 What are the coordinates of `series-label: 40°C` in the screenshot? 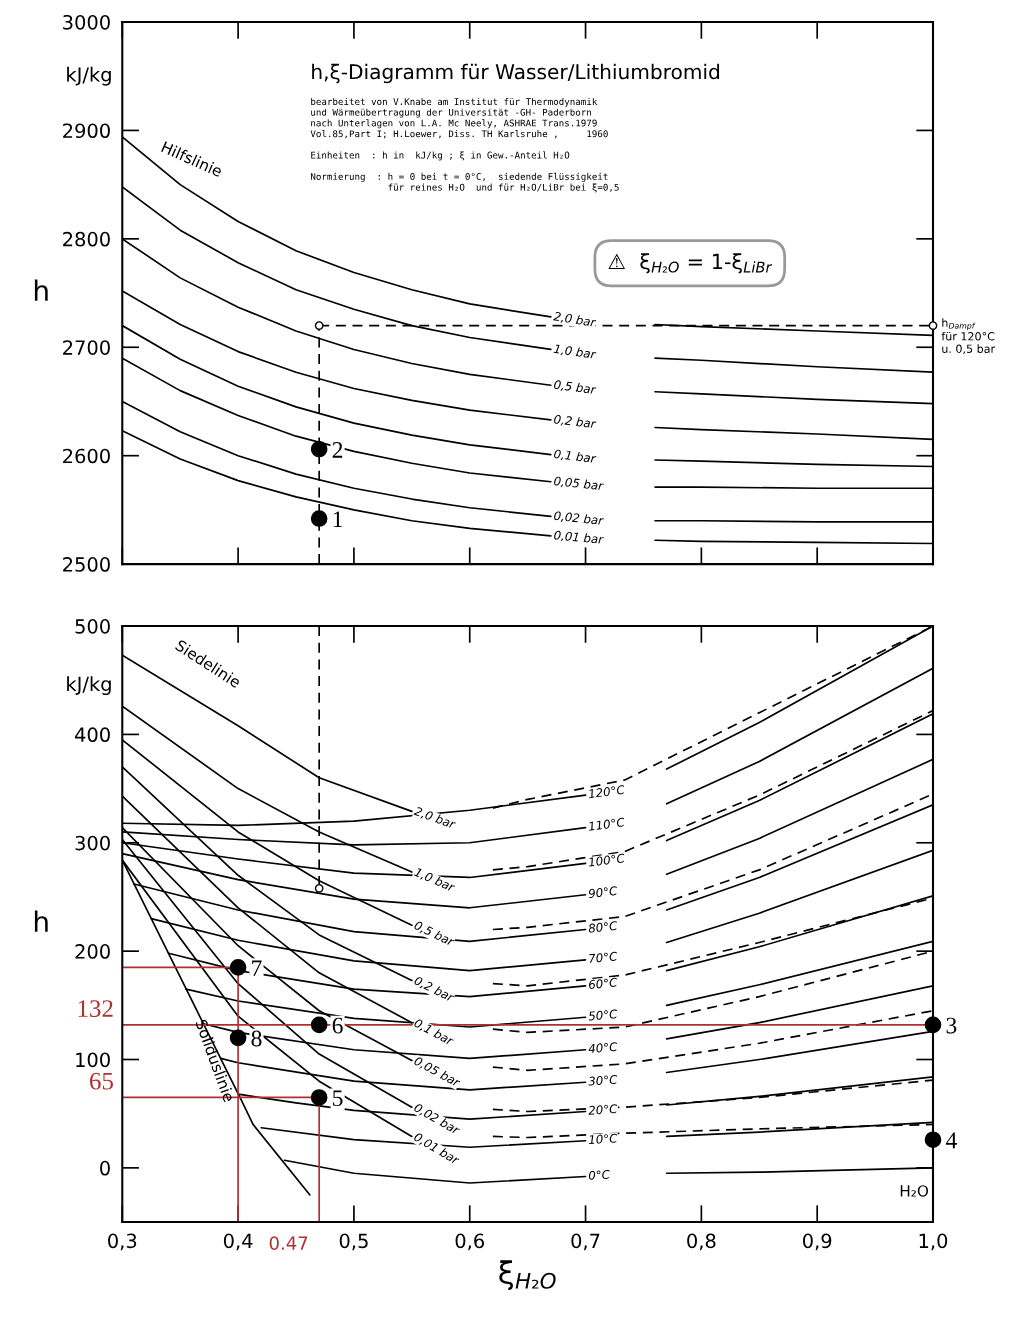 It's located at (603, 1048).